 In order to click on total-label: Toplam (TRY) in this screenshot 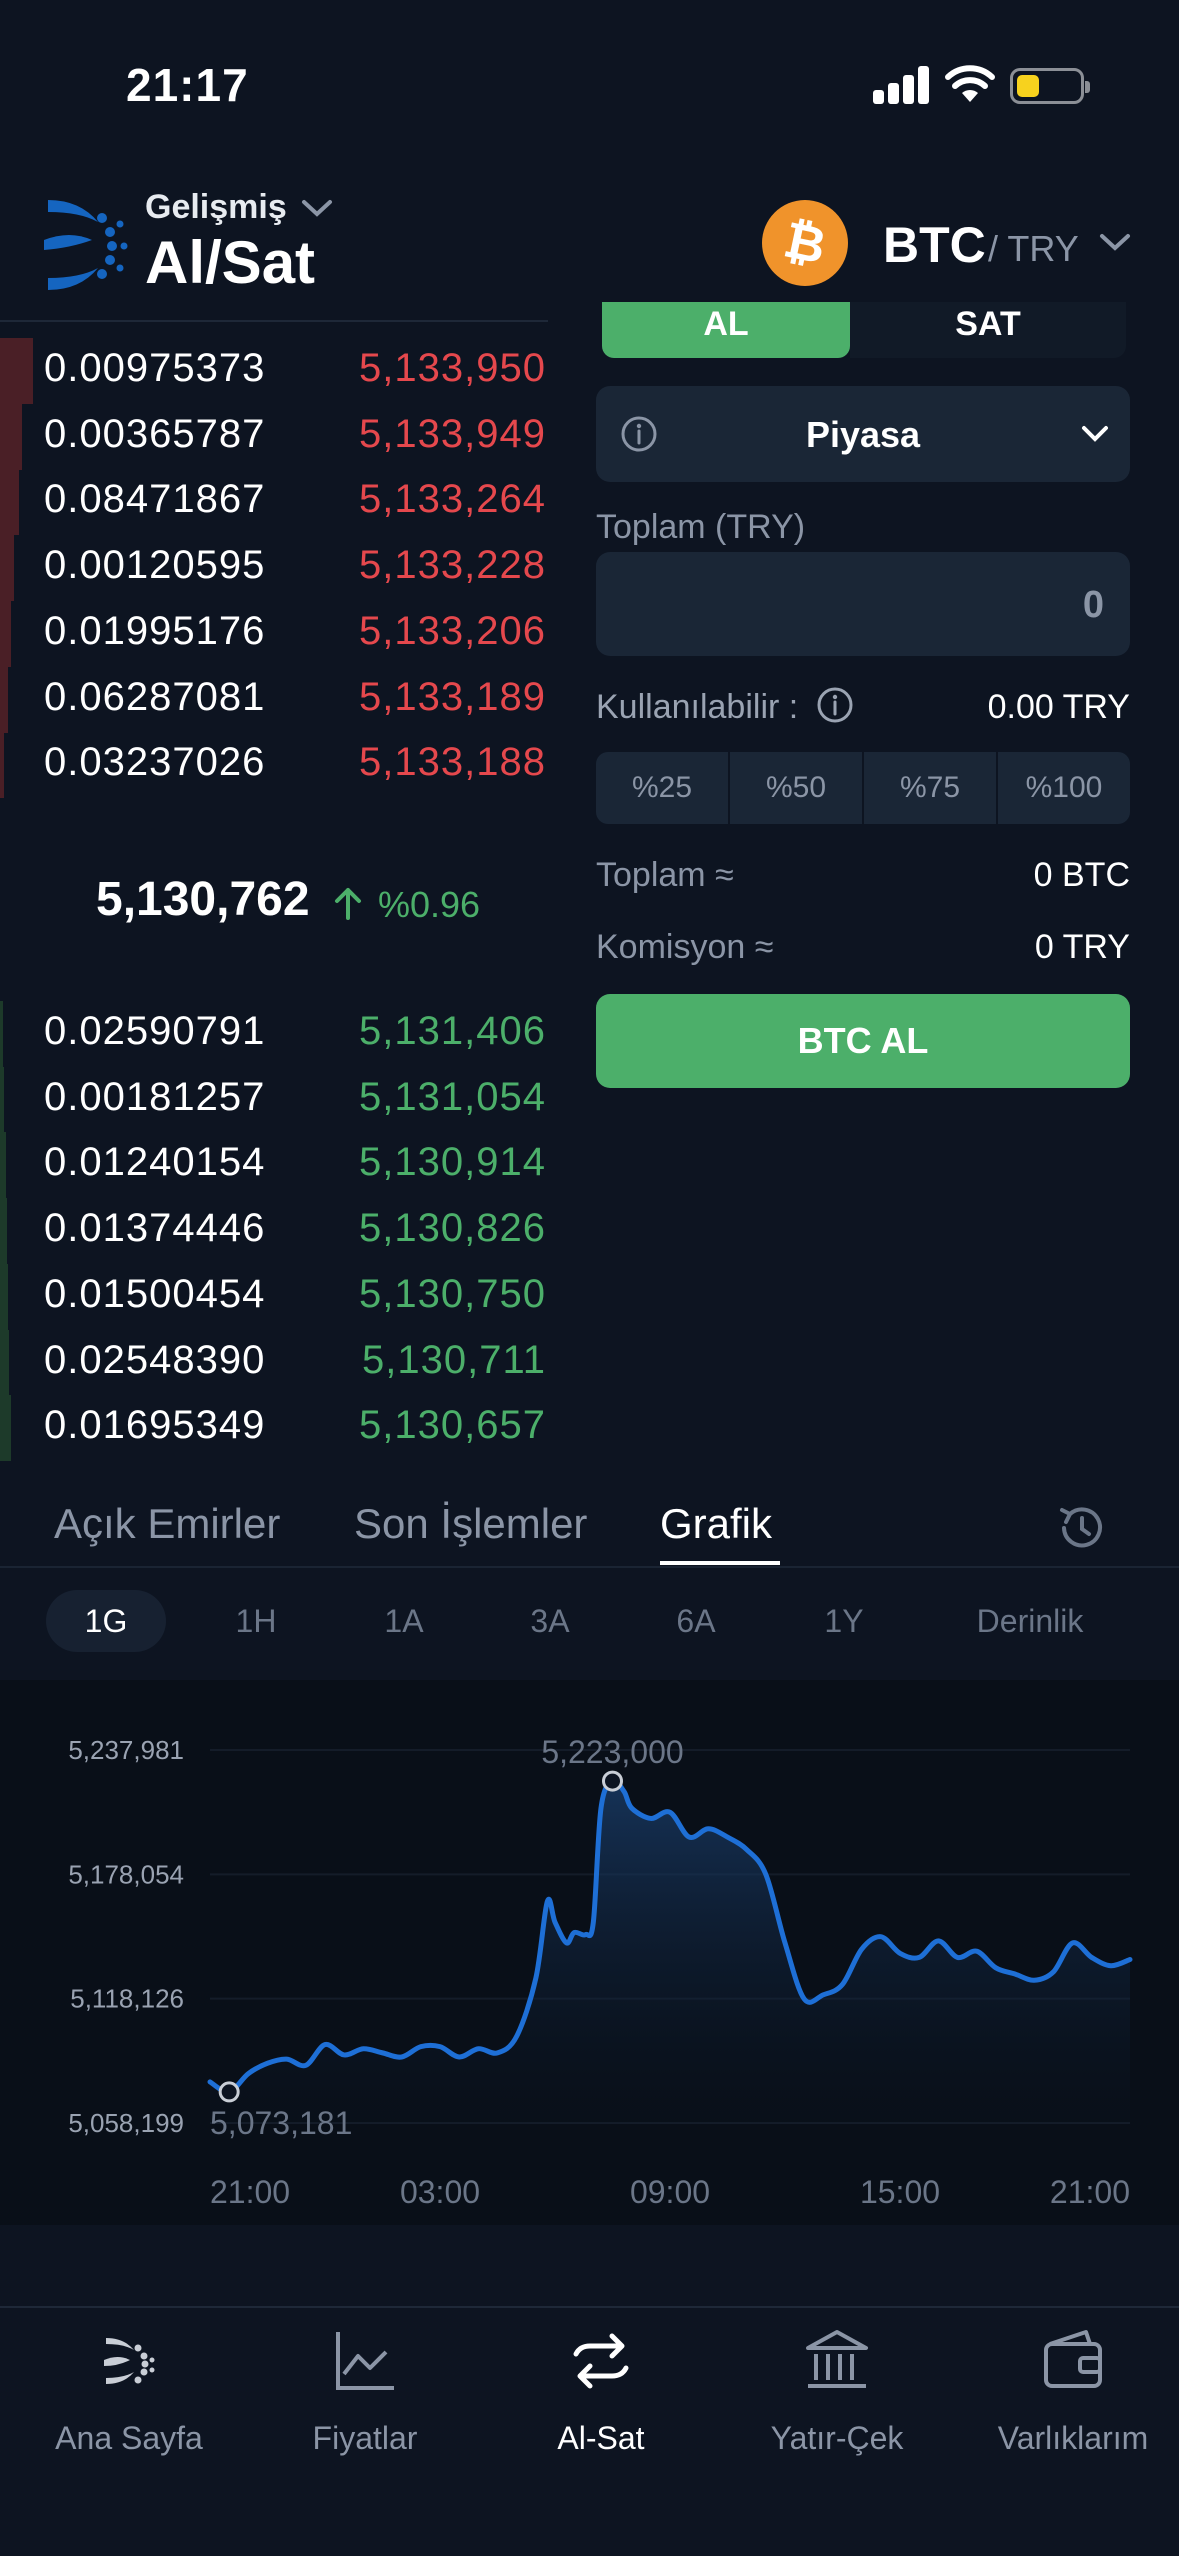, I will do `click(701, 527)`.